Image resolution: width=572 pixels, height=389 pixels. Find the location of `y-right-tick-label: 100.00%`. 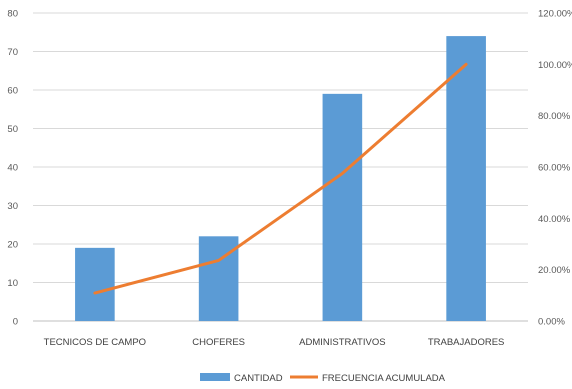

y-right-tick-label: 100.00% is located at coordinates (555, 65).